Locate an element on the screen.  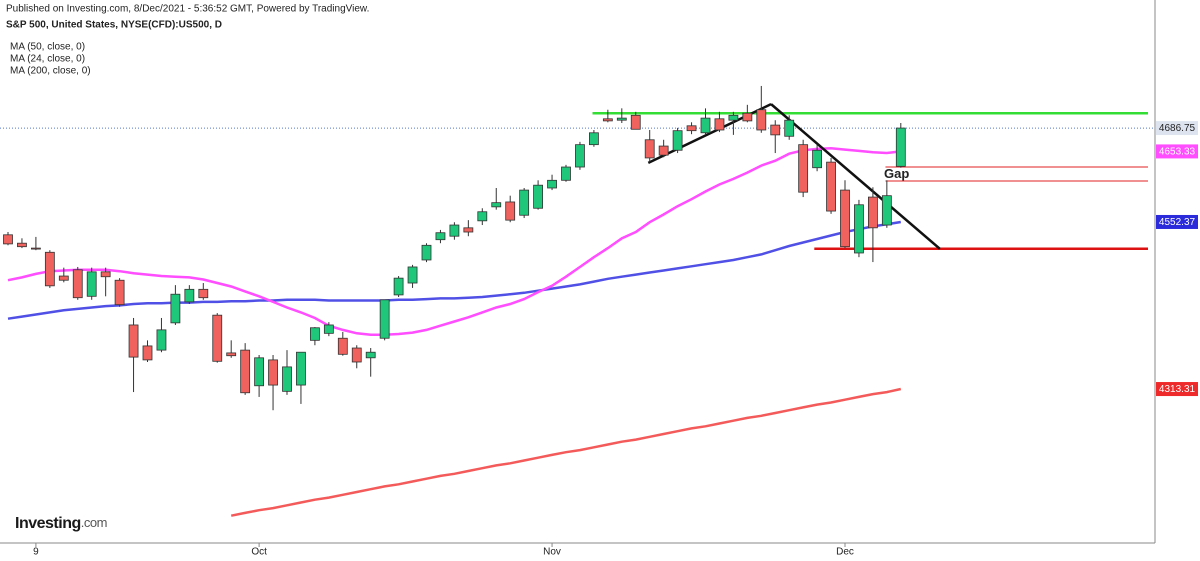
logo-brand: Investing is located at coordinates (48, 523).